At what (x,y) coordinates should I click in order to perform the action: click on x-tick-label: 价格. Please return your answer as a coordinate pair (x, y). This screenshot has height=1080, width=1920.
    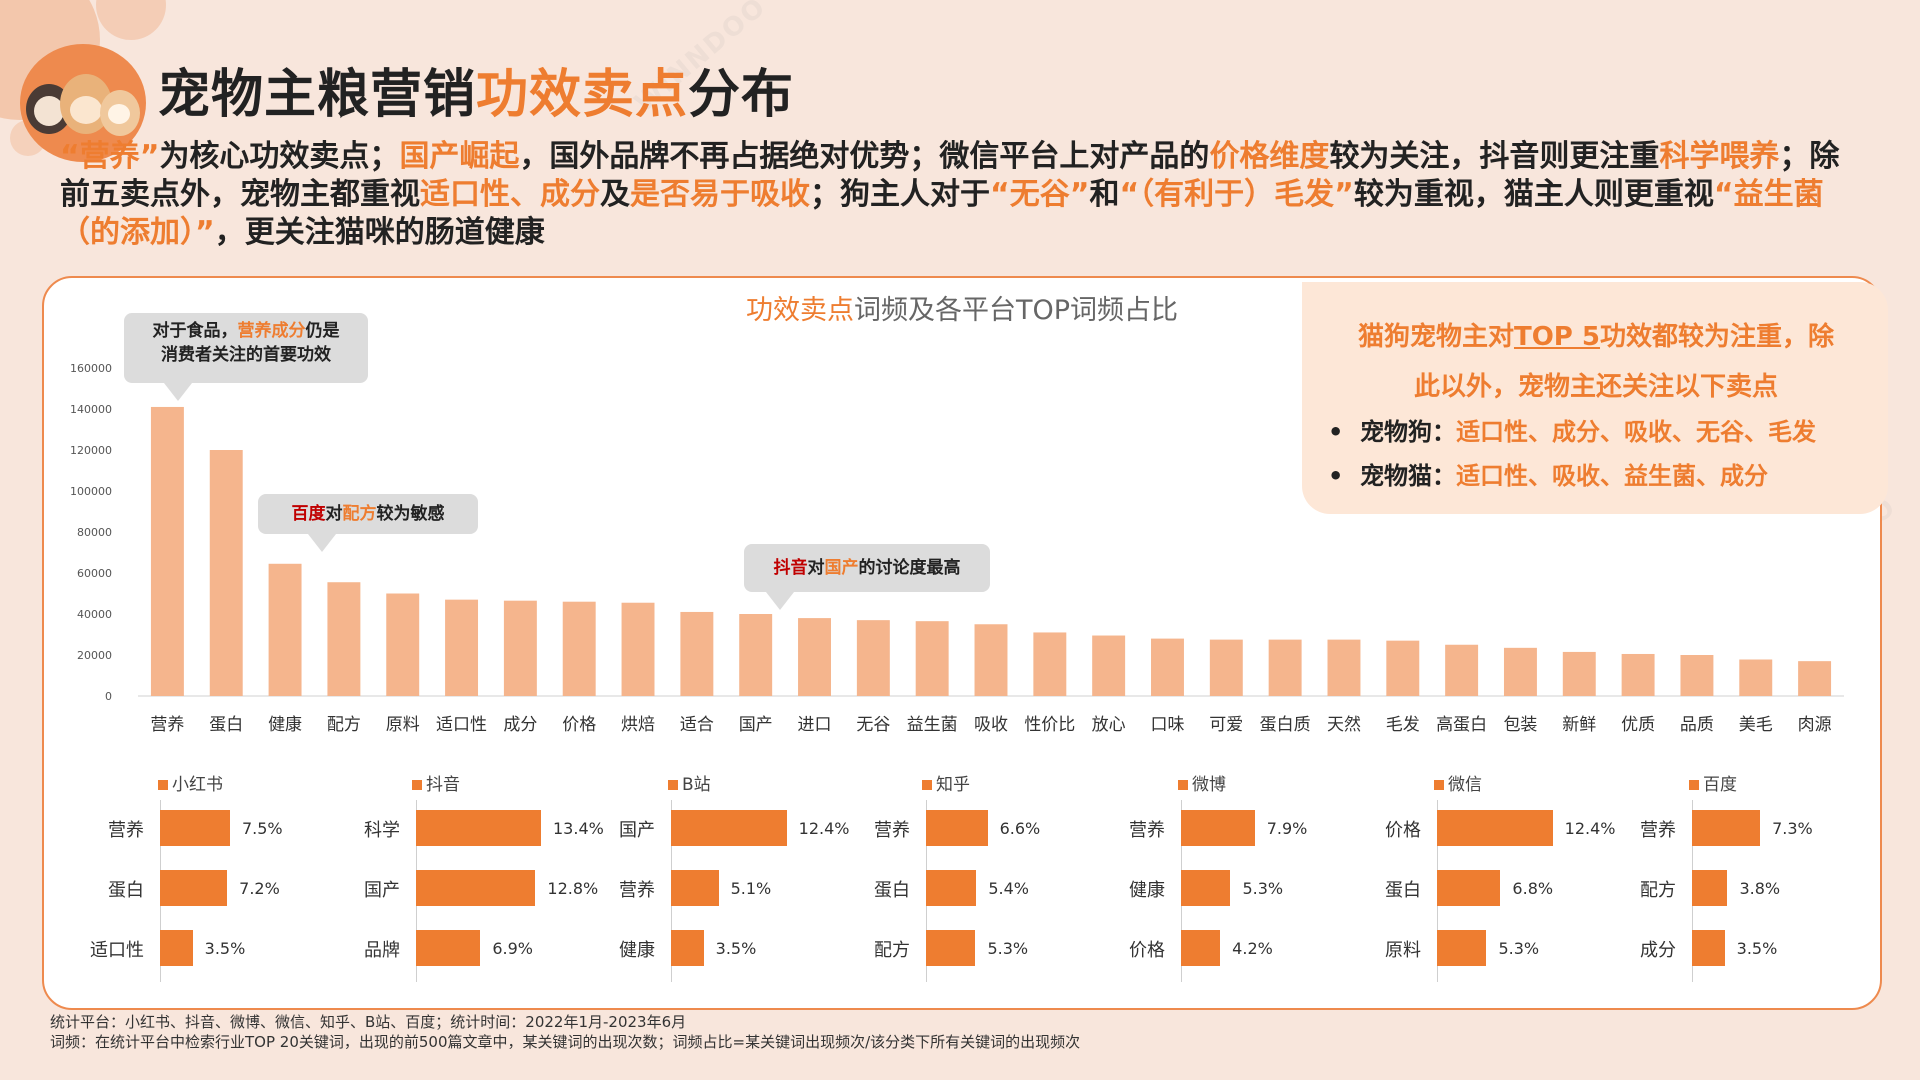
    Looking at the image, I should click on (579, 725).